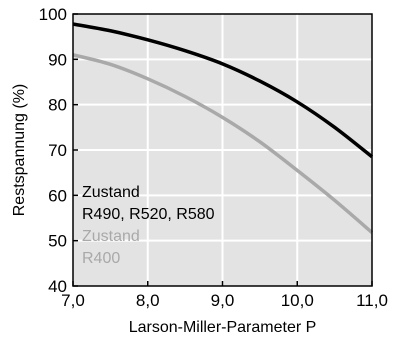  Describe the element at coordinates (101, 258) in the screenshot. I see `annotation-2-line-2: R400` at that location.